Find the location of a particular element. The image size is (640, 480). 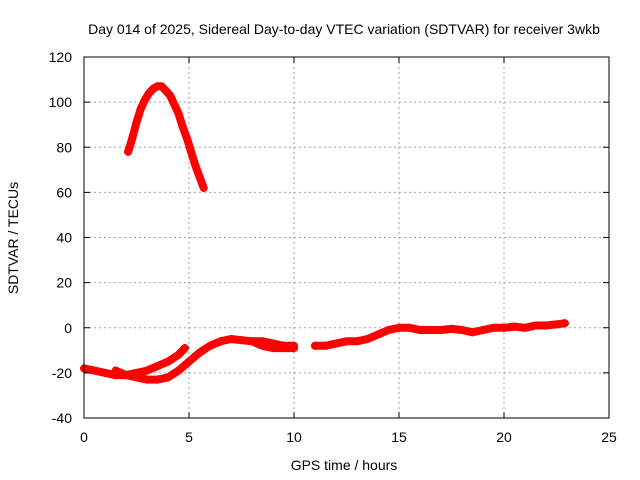

x-tick-label: 10 is located at coordinates (294, 437).